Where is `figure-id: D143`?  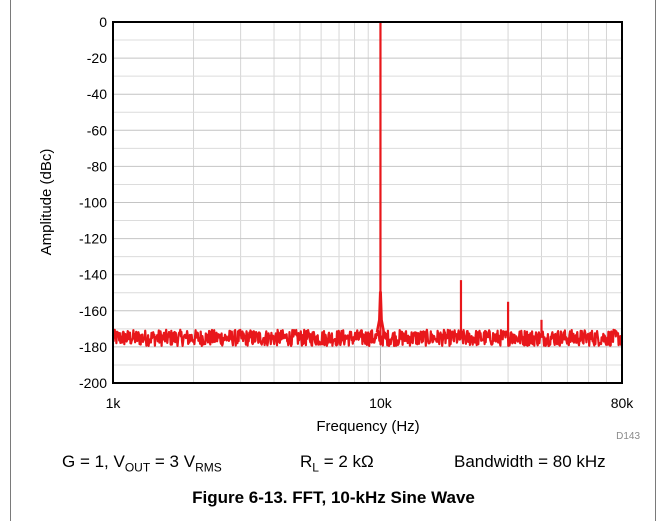
figure-id: D143 is located at coordinates (628, 436).